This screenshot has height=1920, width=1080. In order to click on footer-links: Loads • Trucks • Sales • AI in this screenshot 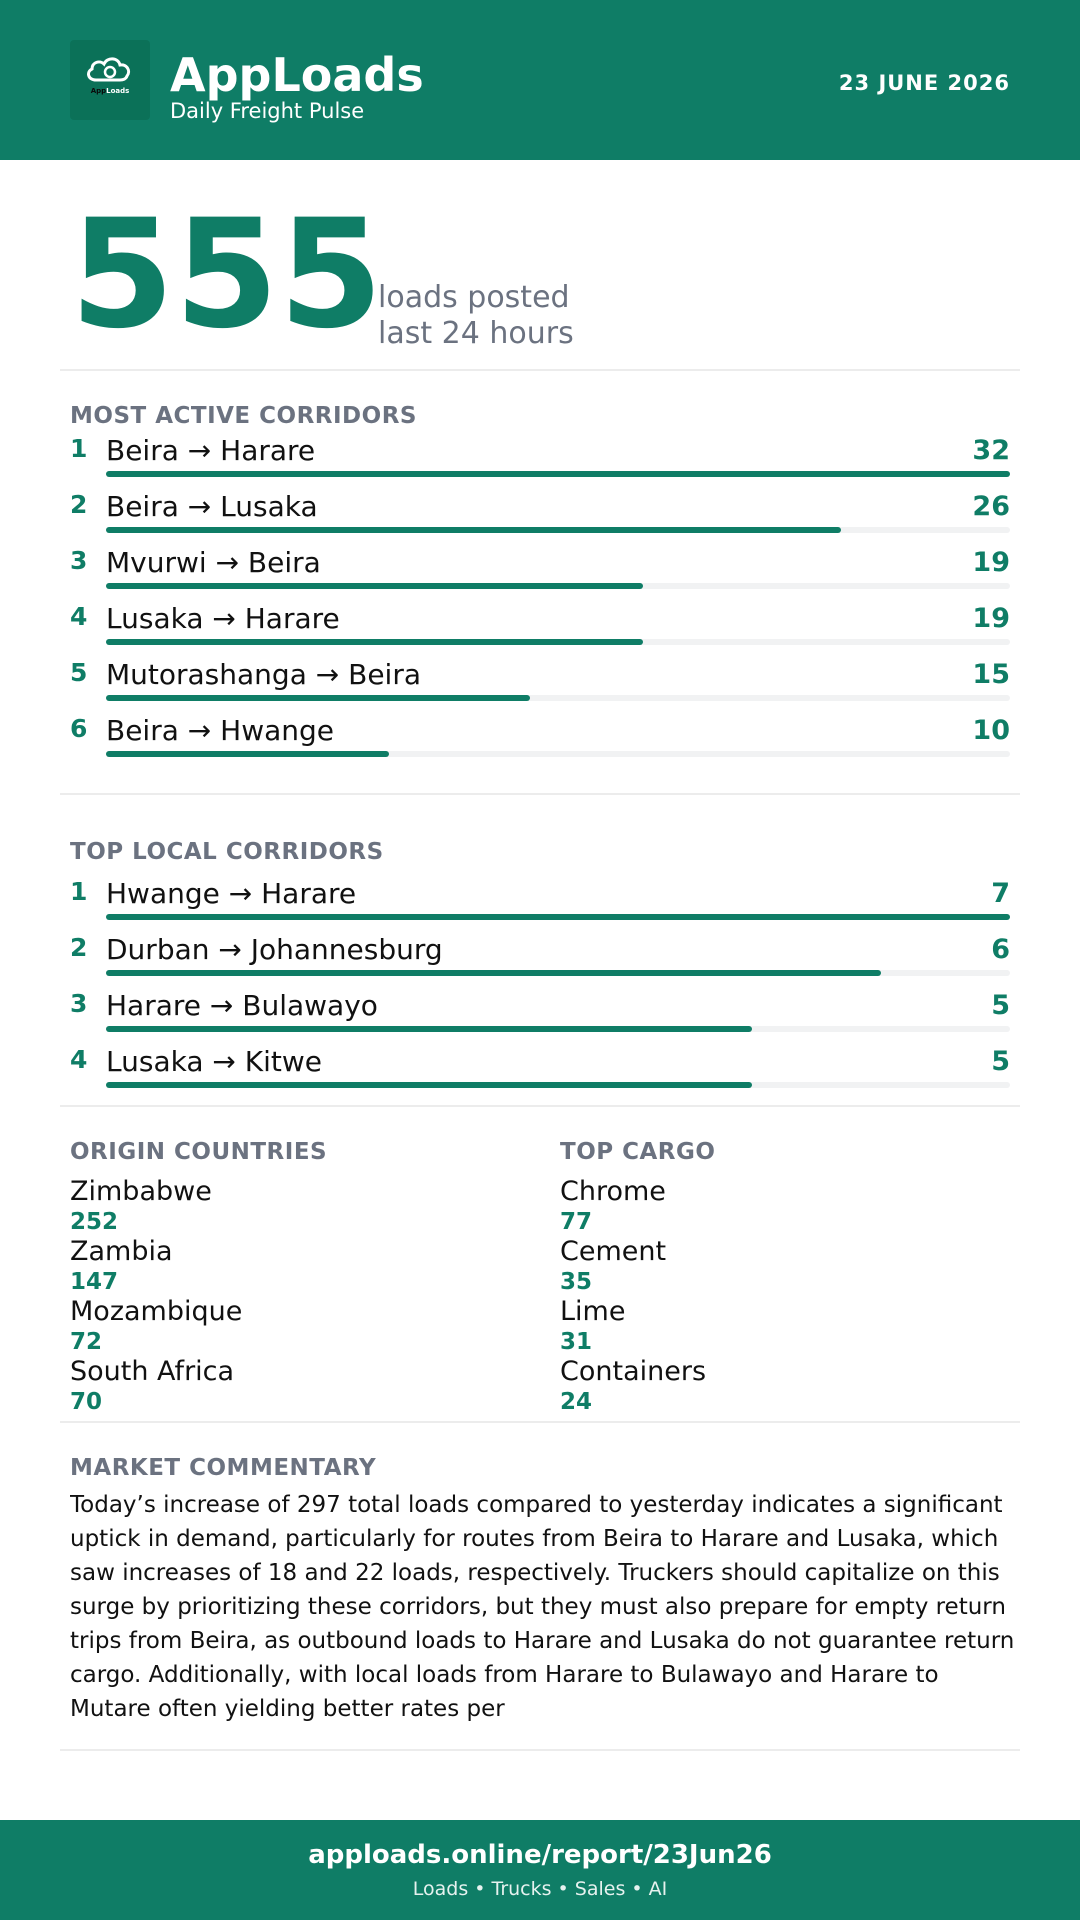, I will do `click(540, 1889)`.